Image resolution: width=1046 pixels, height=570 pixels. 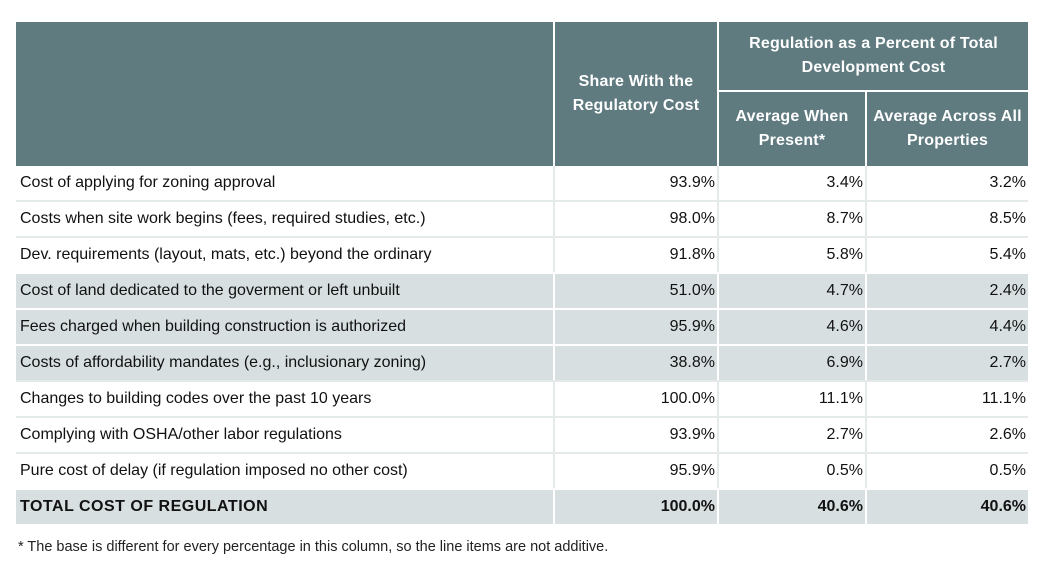 I want to click on row-share: 100.0%, so click(x=635, y=398).